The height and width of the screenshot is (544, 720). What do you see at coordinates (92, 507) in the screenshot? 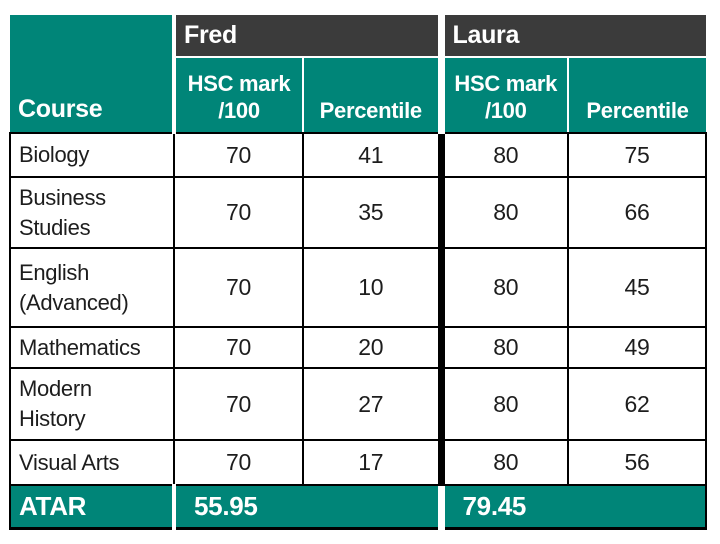
I see `atar-label: ATAR` at bounding box center [92, 507].